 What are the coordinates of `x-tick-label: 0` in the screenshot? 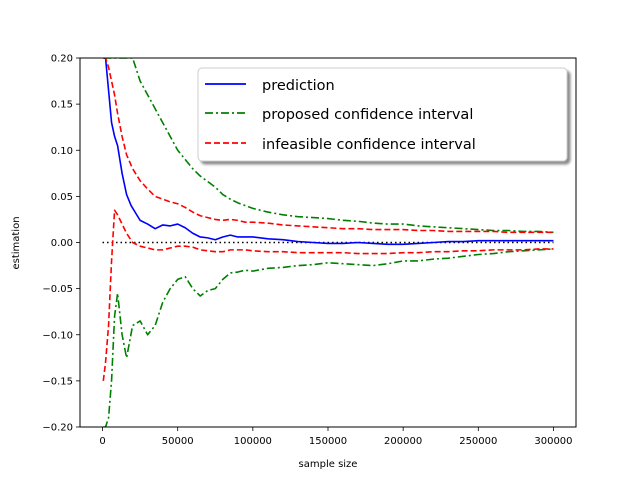 It's located at (102, 441).